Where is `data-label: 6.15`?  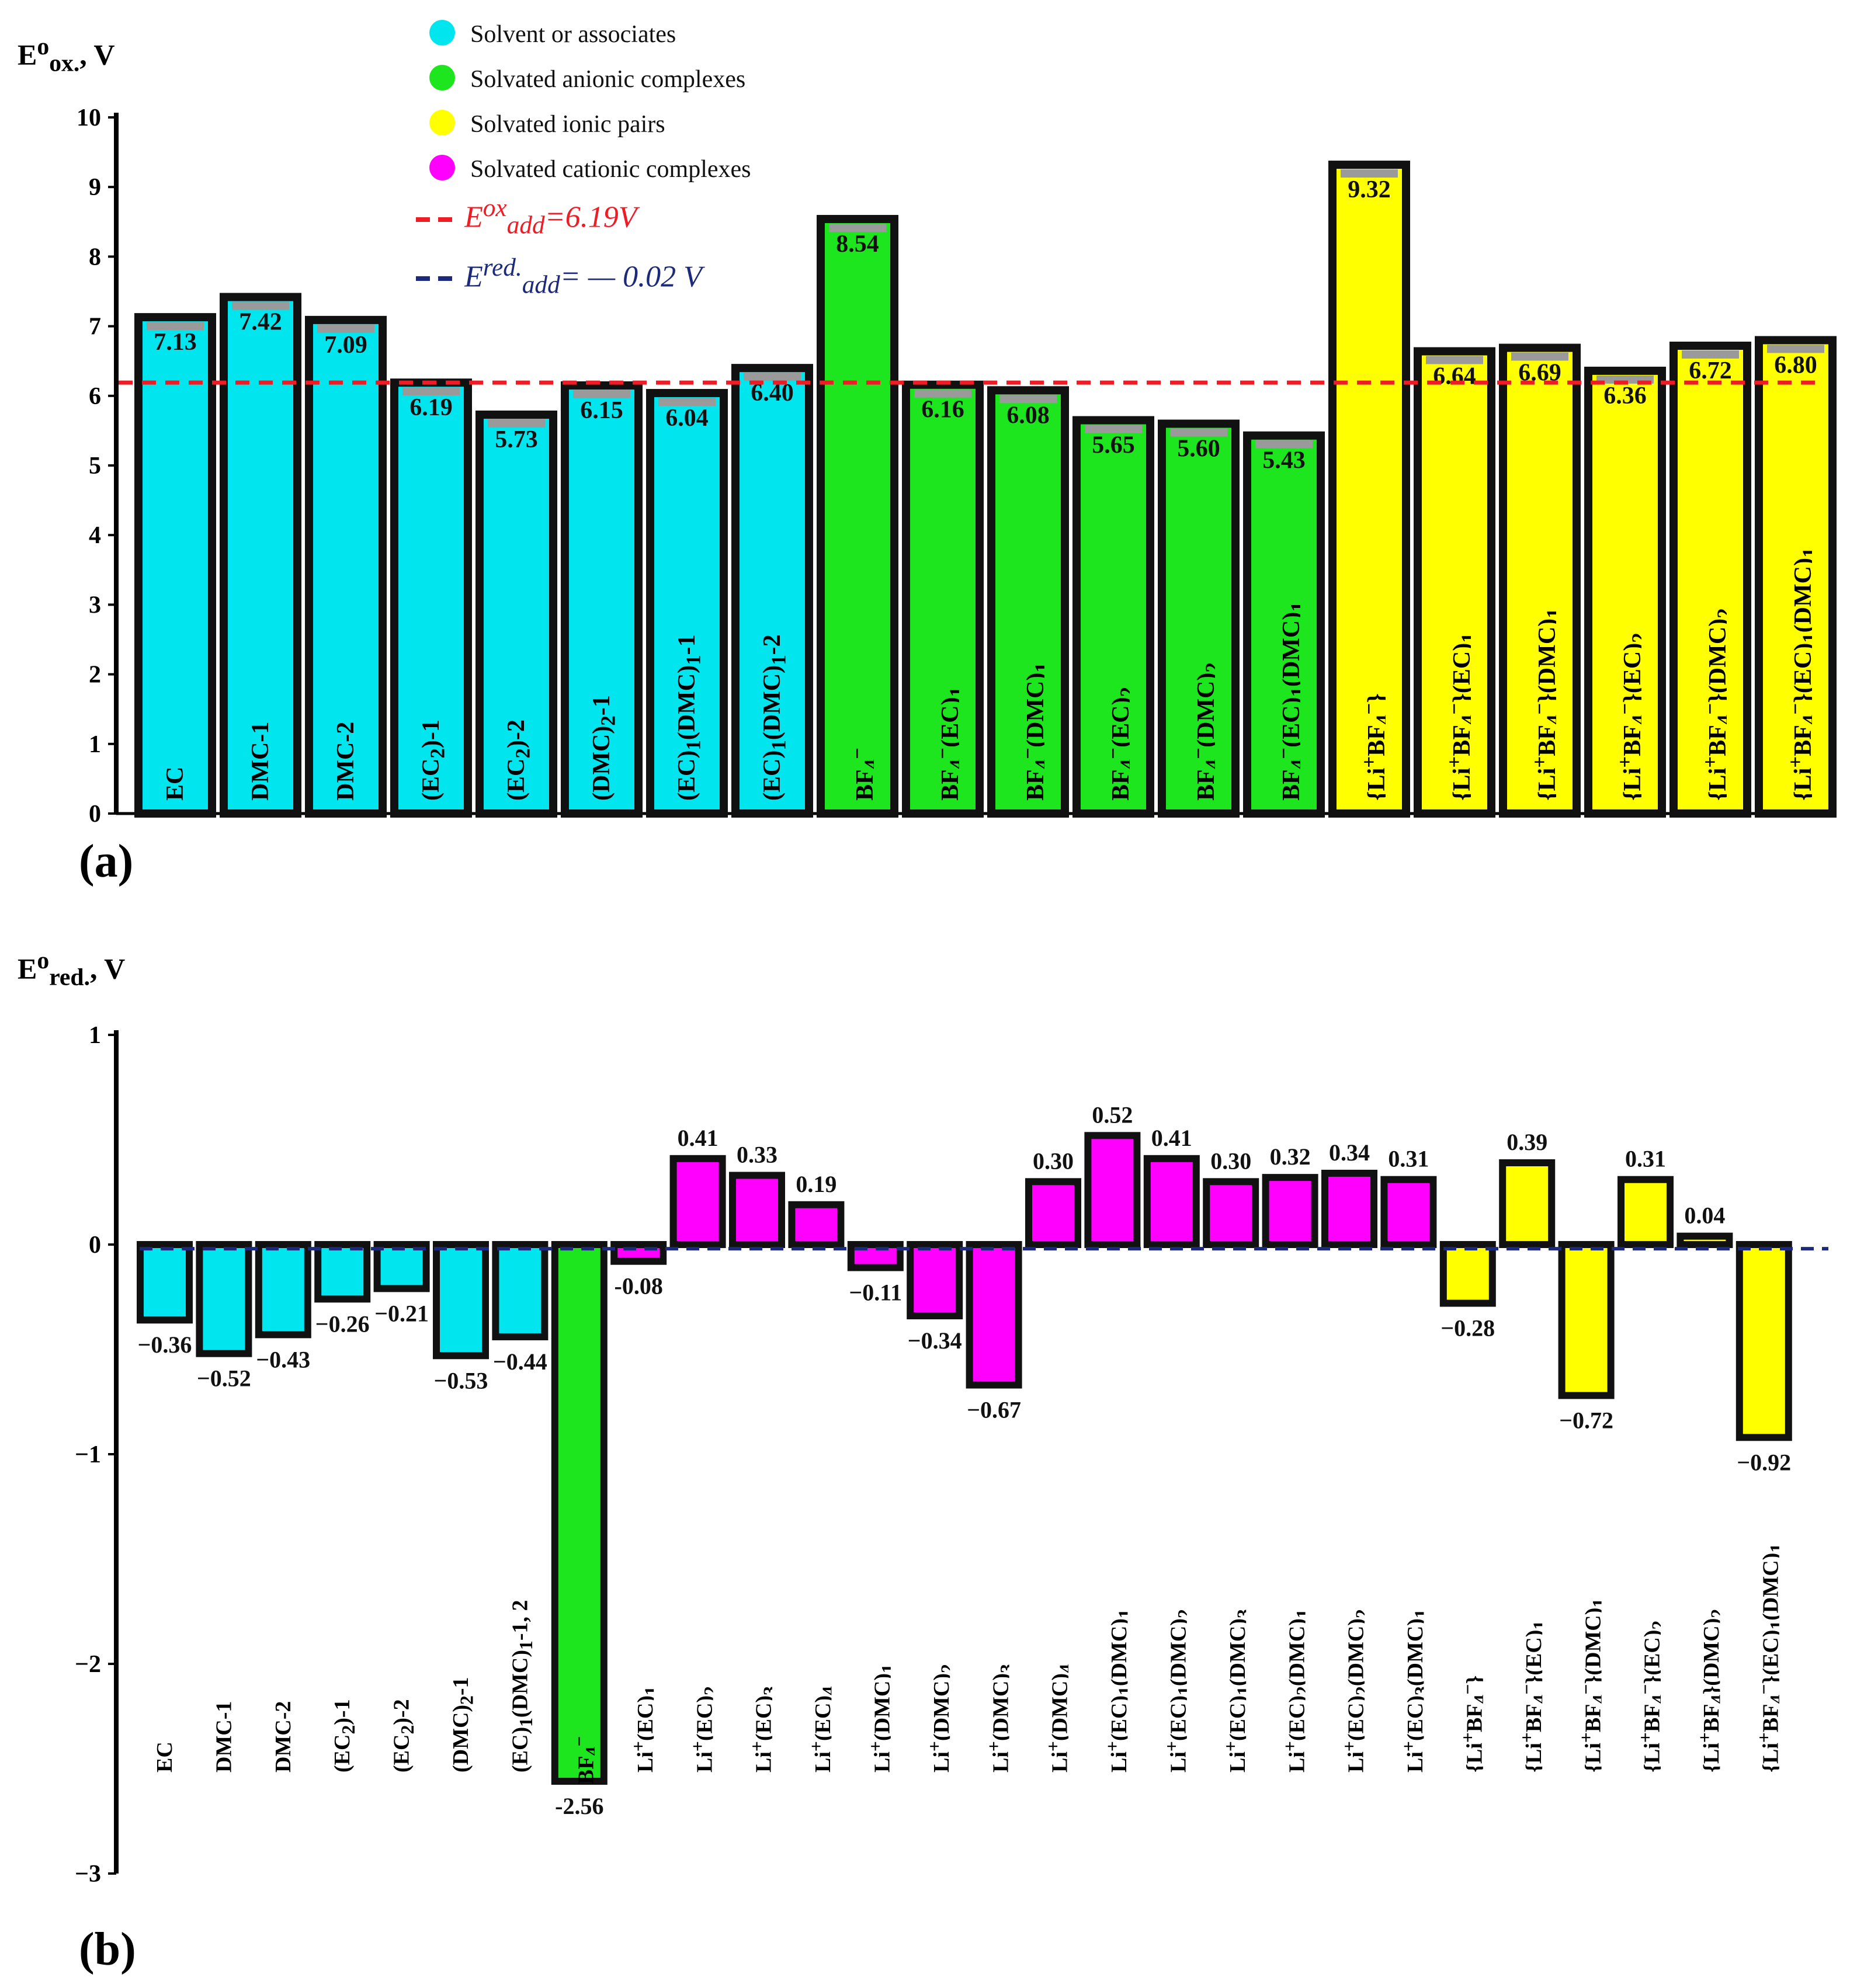
data-label: 6.15 is located at coordinates (602, 410).